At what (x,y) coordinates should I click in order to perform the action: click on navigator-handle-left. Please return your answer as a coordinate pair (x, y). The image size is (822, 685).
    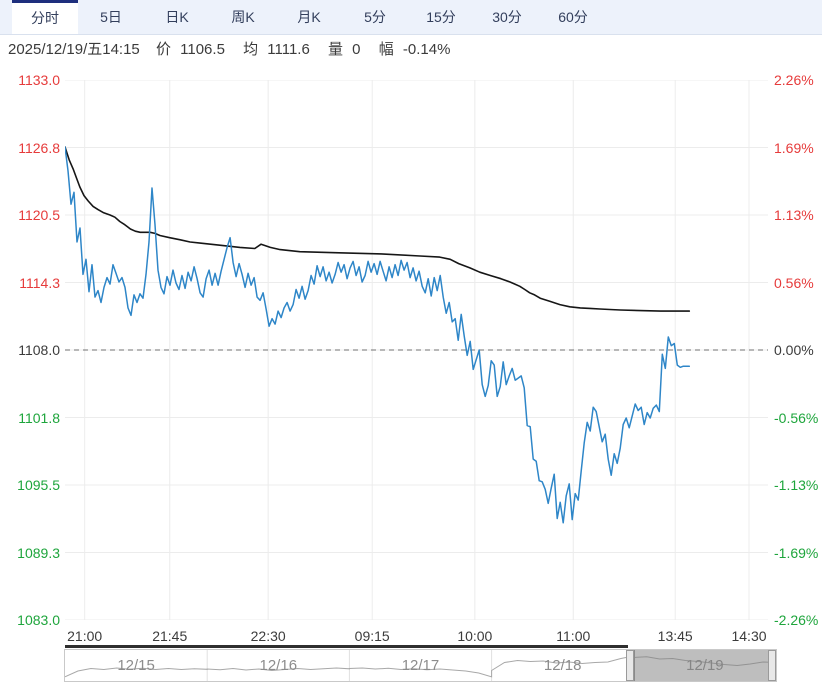
    Looking at the image, I should click on (629, 665).